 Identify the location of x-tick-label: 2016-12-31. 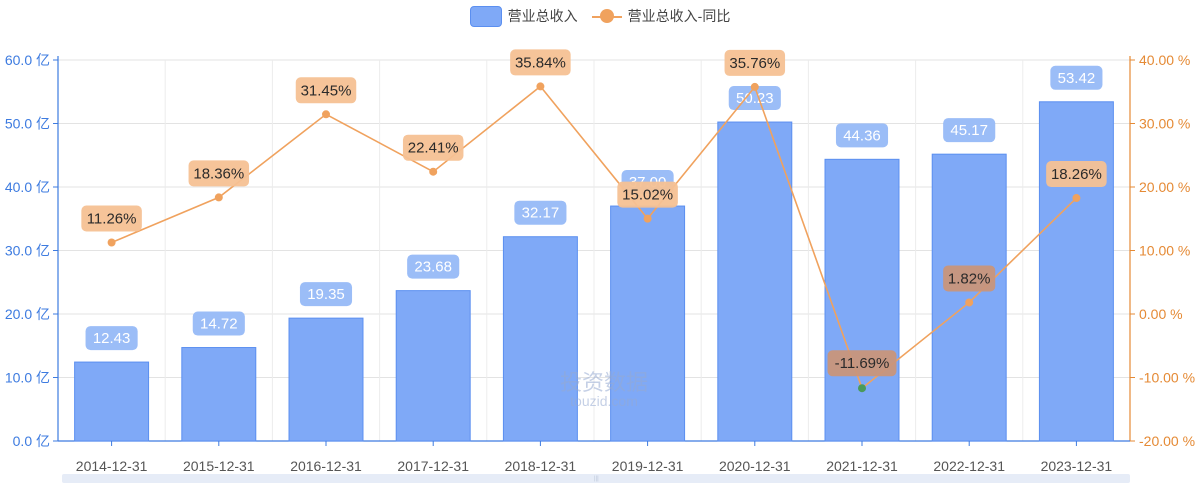
(326, 466).